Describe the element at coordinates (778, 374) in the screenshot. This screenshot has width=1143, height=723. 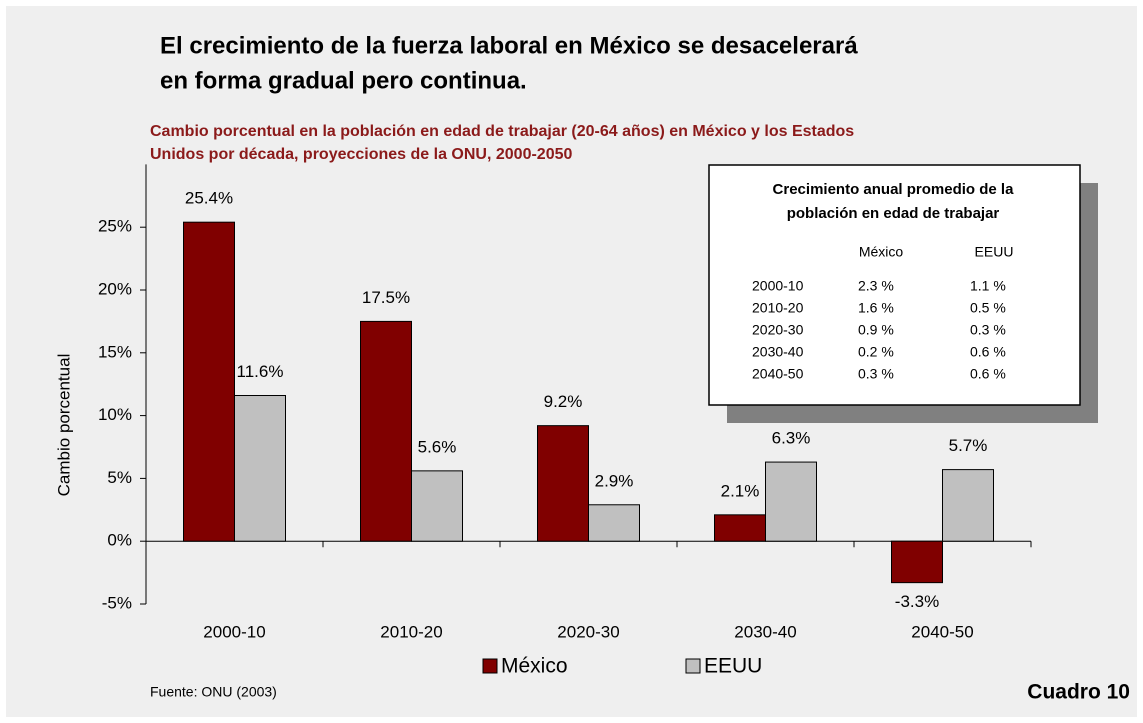
I see `inset-cell: 2040-50` at that location.